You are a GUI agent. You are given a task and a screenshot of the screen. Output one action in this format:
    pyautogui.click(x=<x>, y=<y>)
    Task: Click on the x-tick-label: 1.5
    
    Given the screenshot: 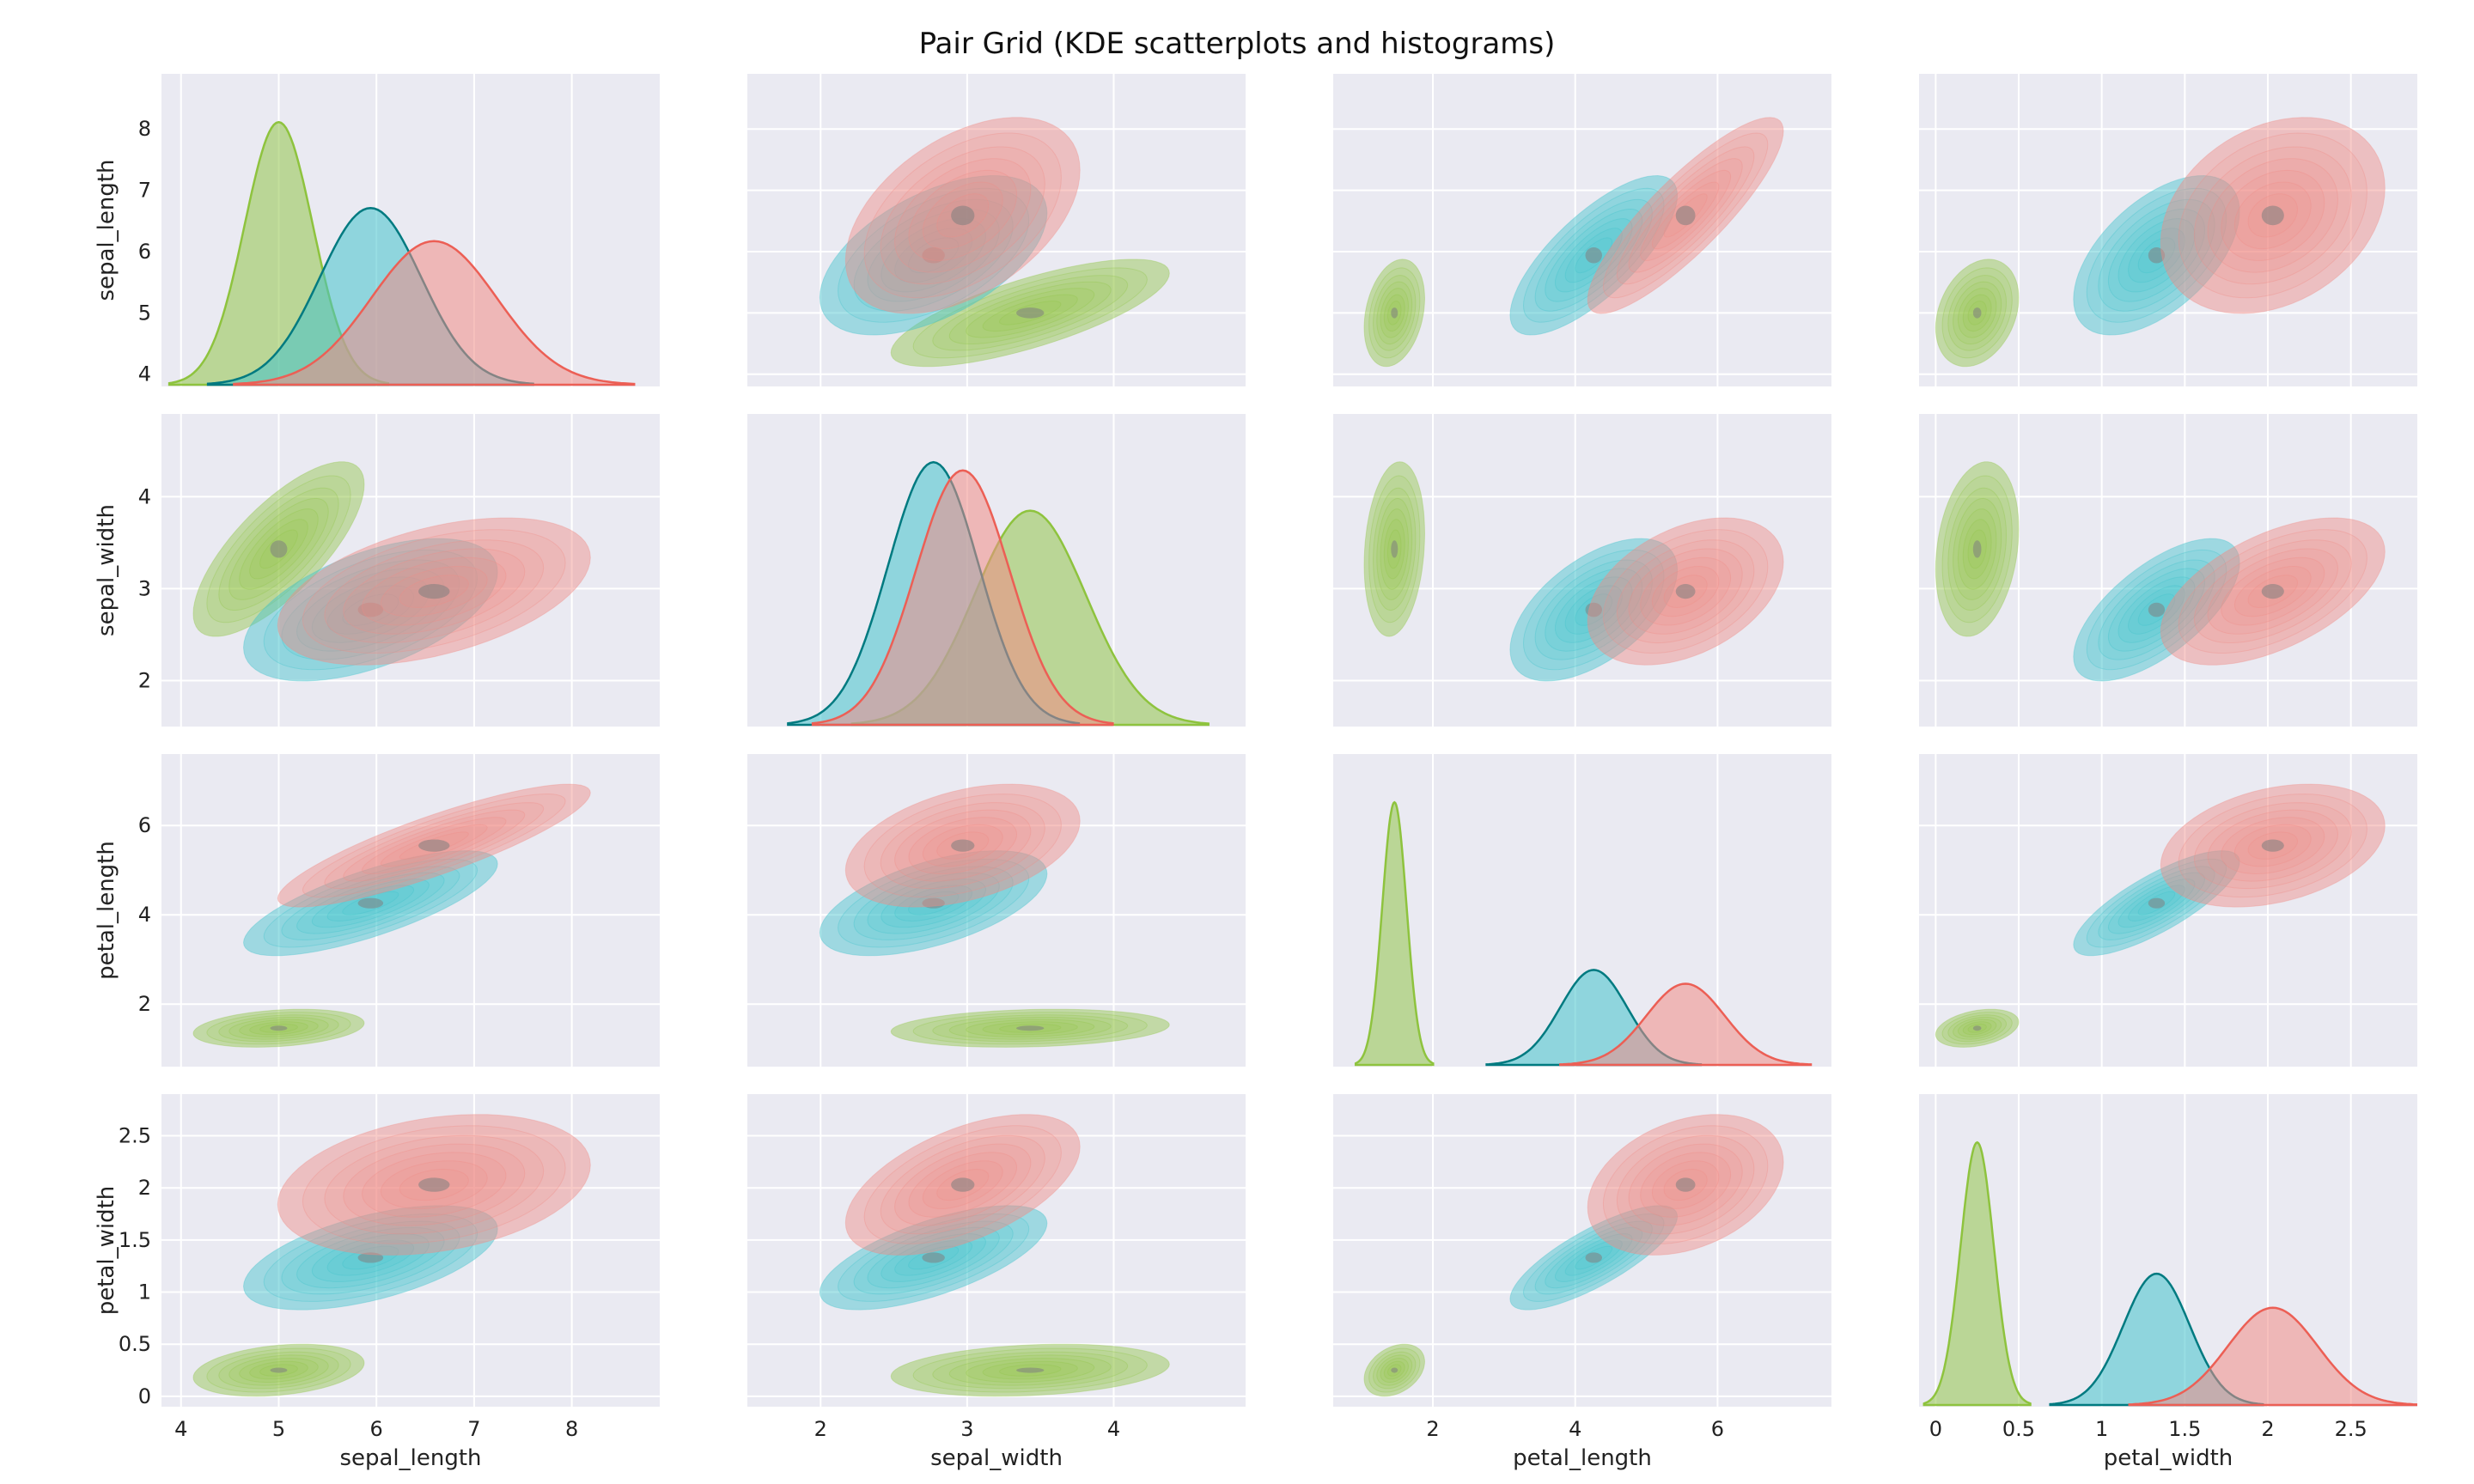 What is the action you would take?
    pyautogui.click(x=2184, y=1429)
    